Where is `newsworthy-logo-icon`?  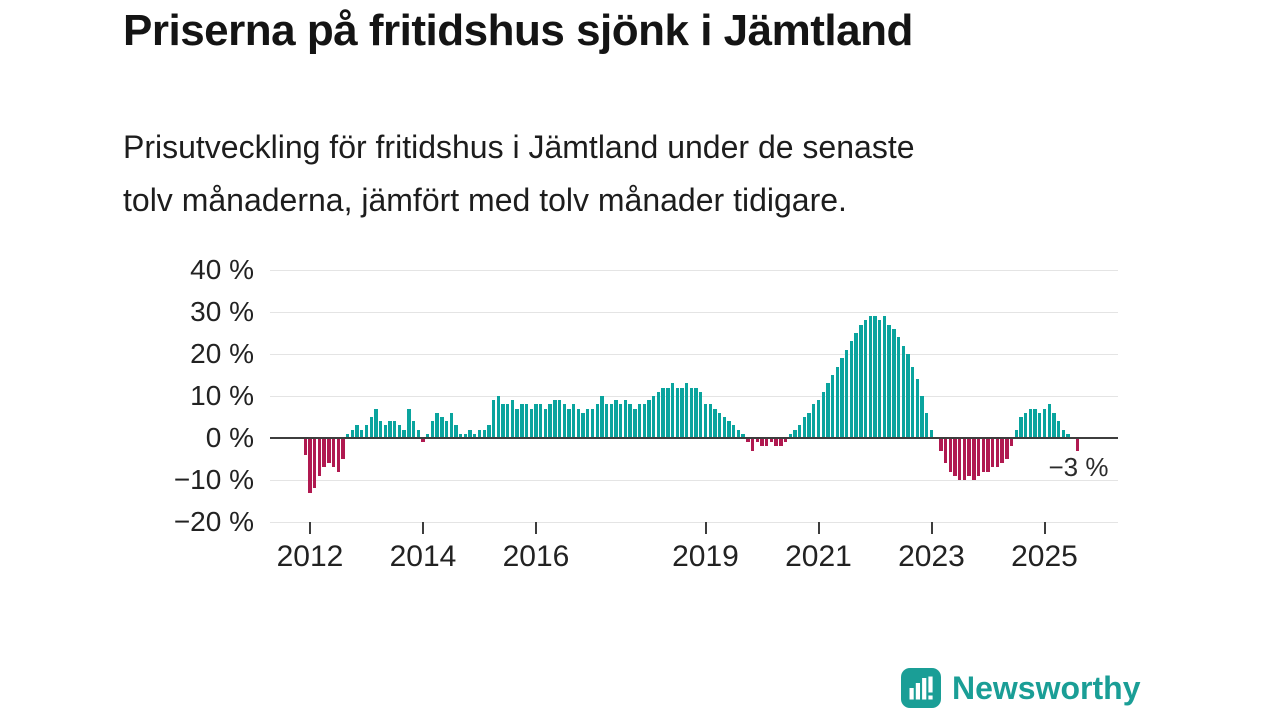 newsworthy-logo-icon is located at coordinates (921, 688).